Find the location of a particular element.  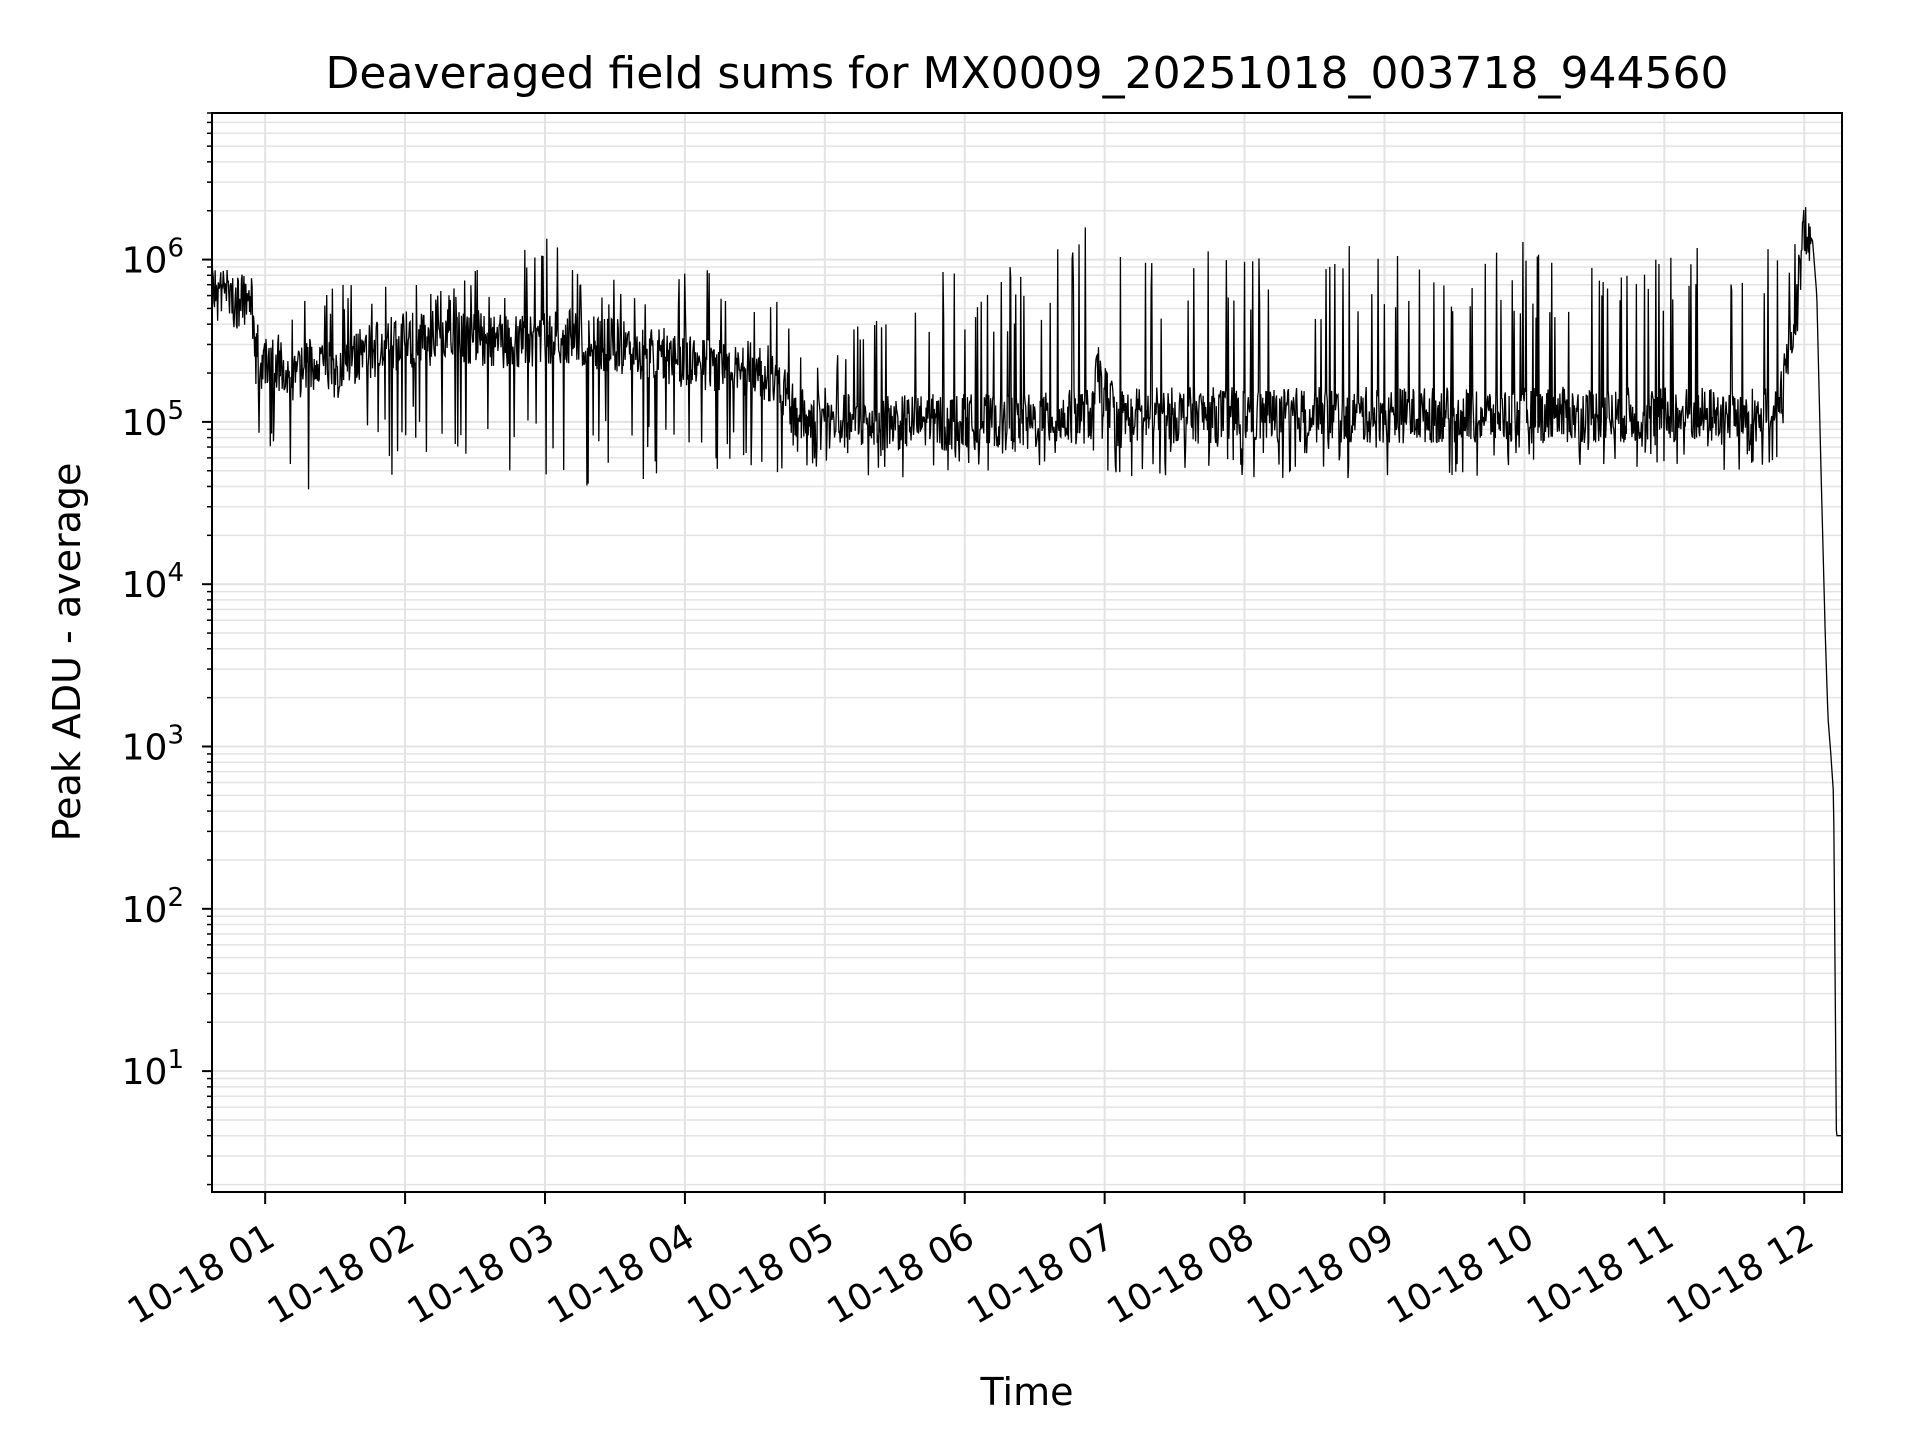

y-tick-exponent: 3 is located at coordinates (175, 736).